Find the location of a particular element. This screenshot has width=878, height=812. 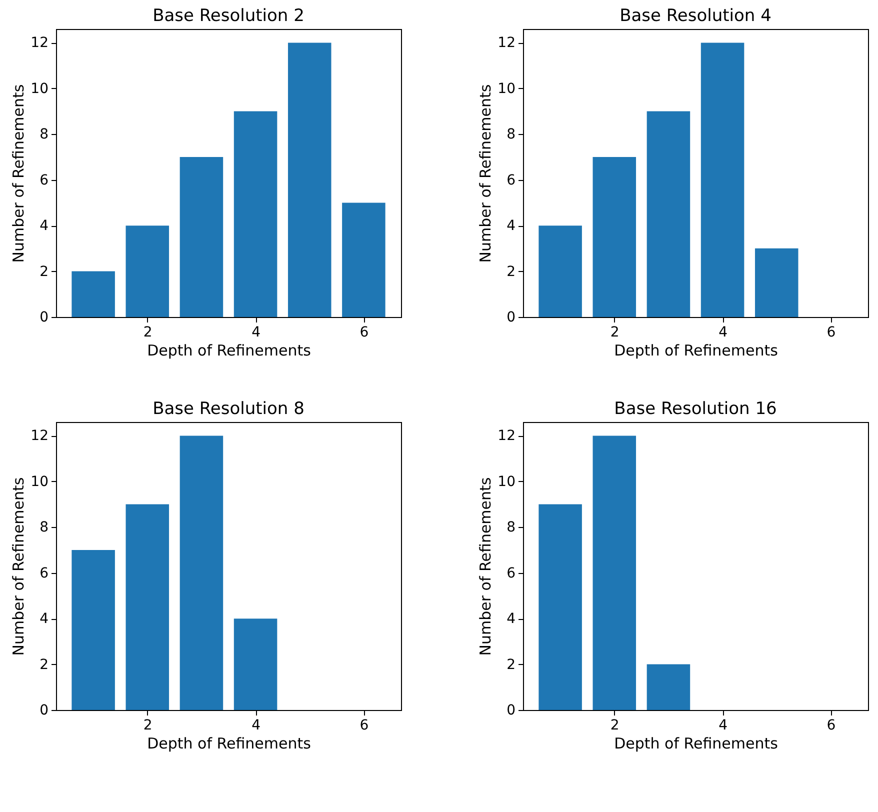

chart-title: Base Resolution 4 is located at coordinates (696, 16).